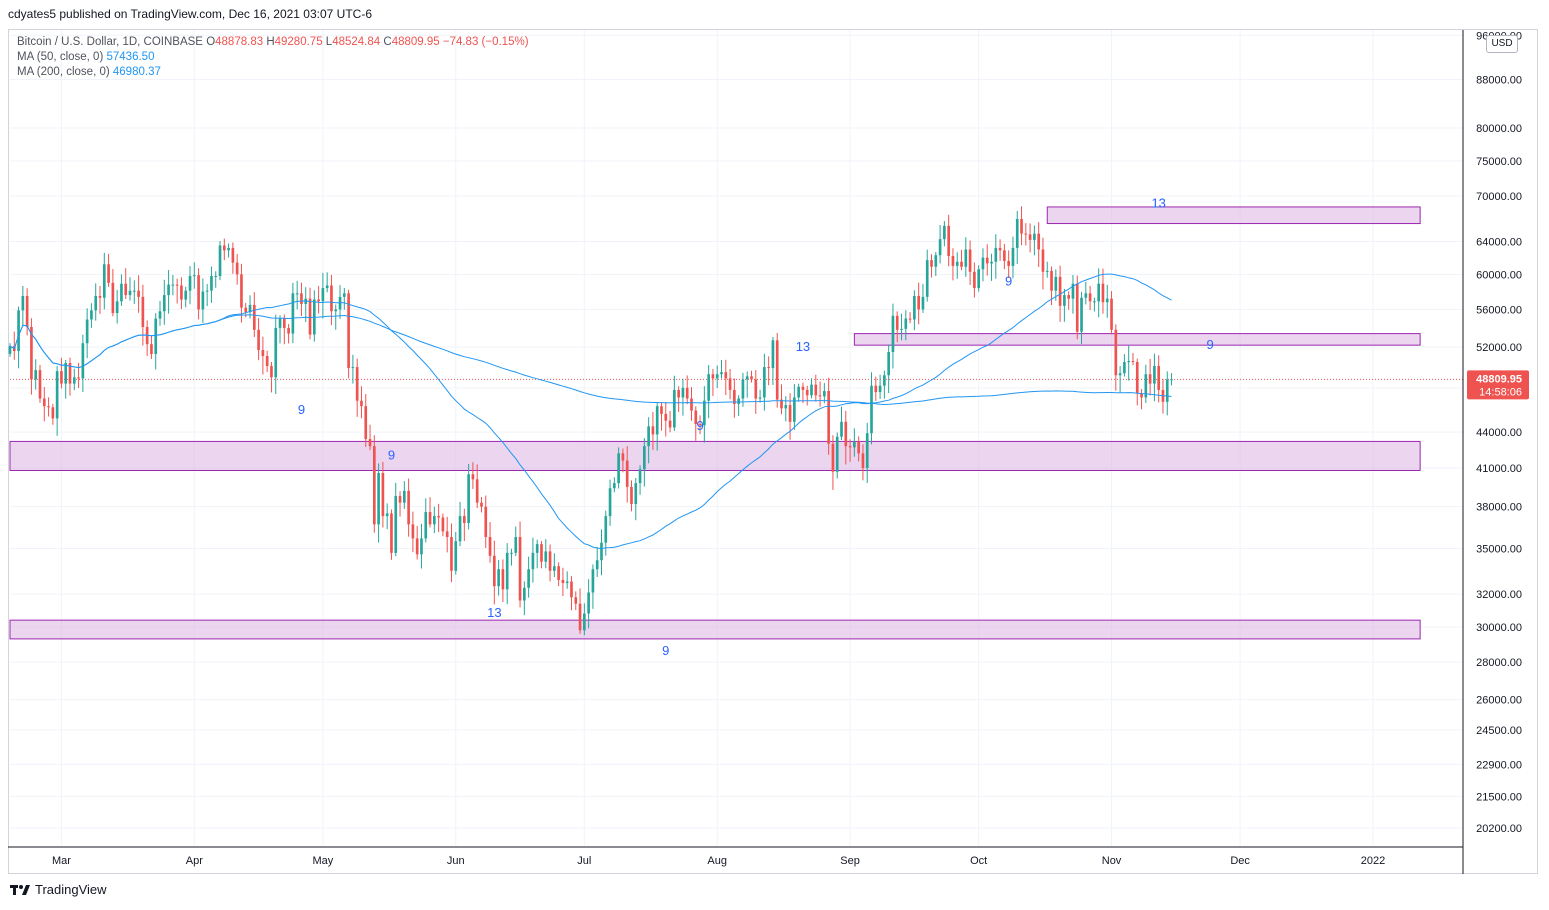  Describe the element at coordinates (60, 57) in the screenshot. I see `ma50-label: MA (50, close, 0)` at that location.